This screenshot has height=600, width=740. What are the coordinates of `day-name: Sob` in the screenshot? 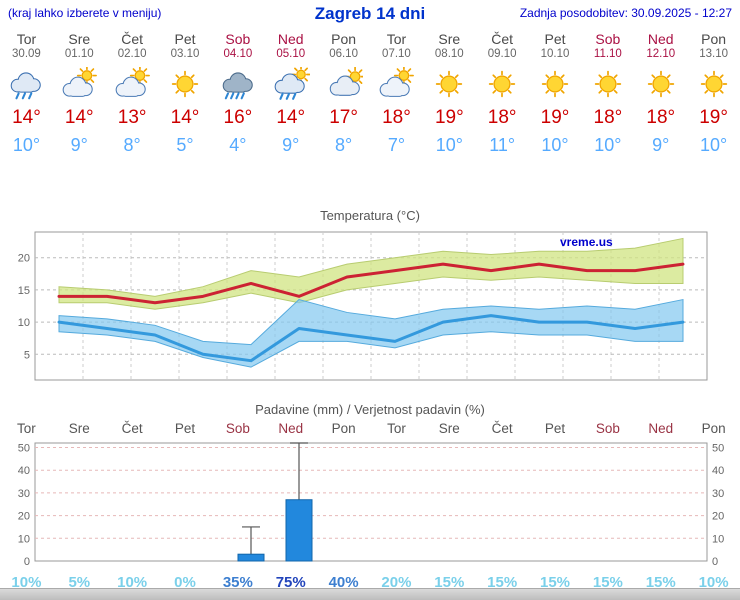 It's located at (238, 39).